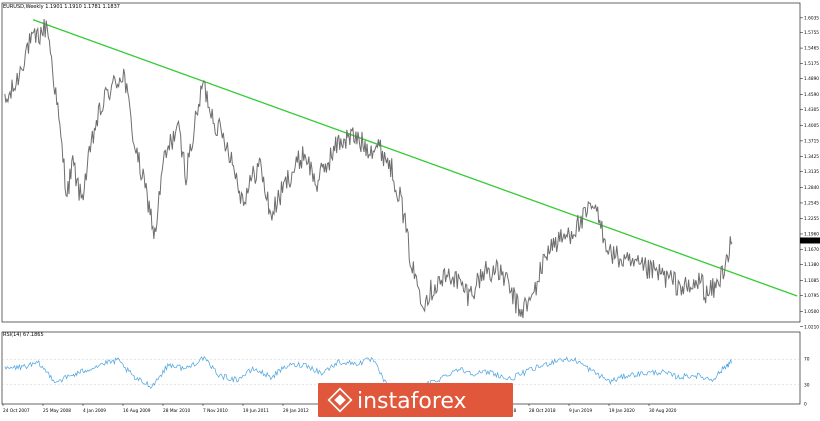 The image size is (820, 421). Describe the element at coordinates (811, 64) in the screenshot. I see `price-tick-label: 1.5175` at that location.